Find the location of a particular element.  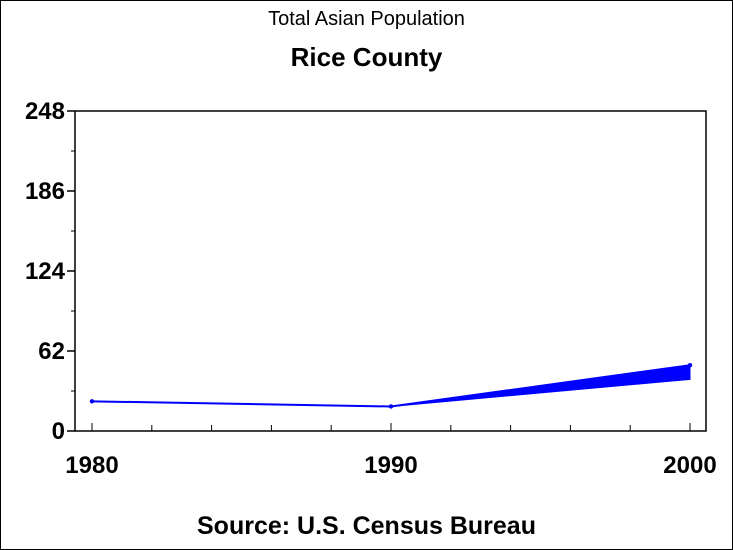

y-tick-label: 186 is located at coordinates (45, 191).